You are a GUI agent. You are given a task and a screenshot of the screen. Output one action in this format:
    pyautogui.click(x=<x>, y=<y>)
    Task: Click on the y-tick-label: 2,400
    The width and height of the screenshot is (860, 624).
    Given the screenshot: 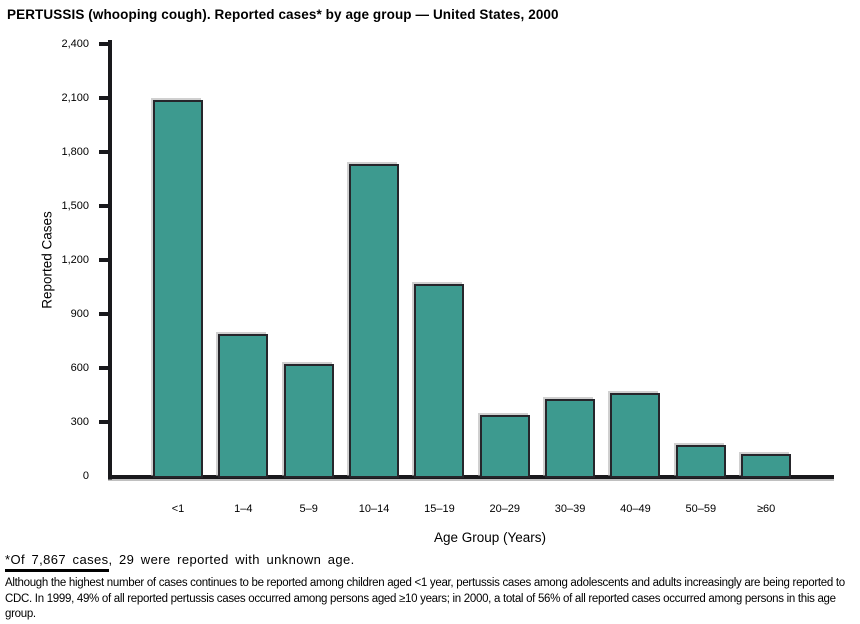 What is the action you would take?
    pyautogui.click(x=75, y=44)
    